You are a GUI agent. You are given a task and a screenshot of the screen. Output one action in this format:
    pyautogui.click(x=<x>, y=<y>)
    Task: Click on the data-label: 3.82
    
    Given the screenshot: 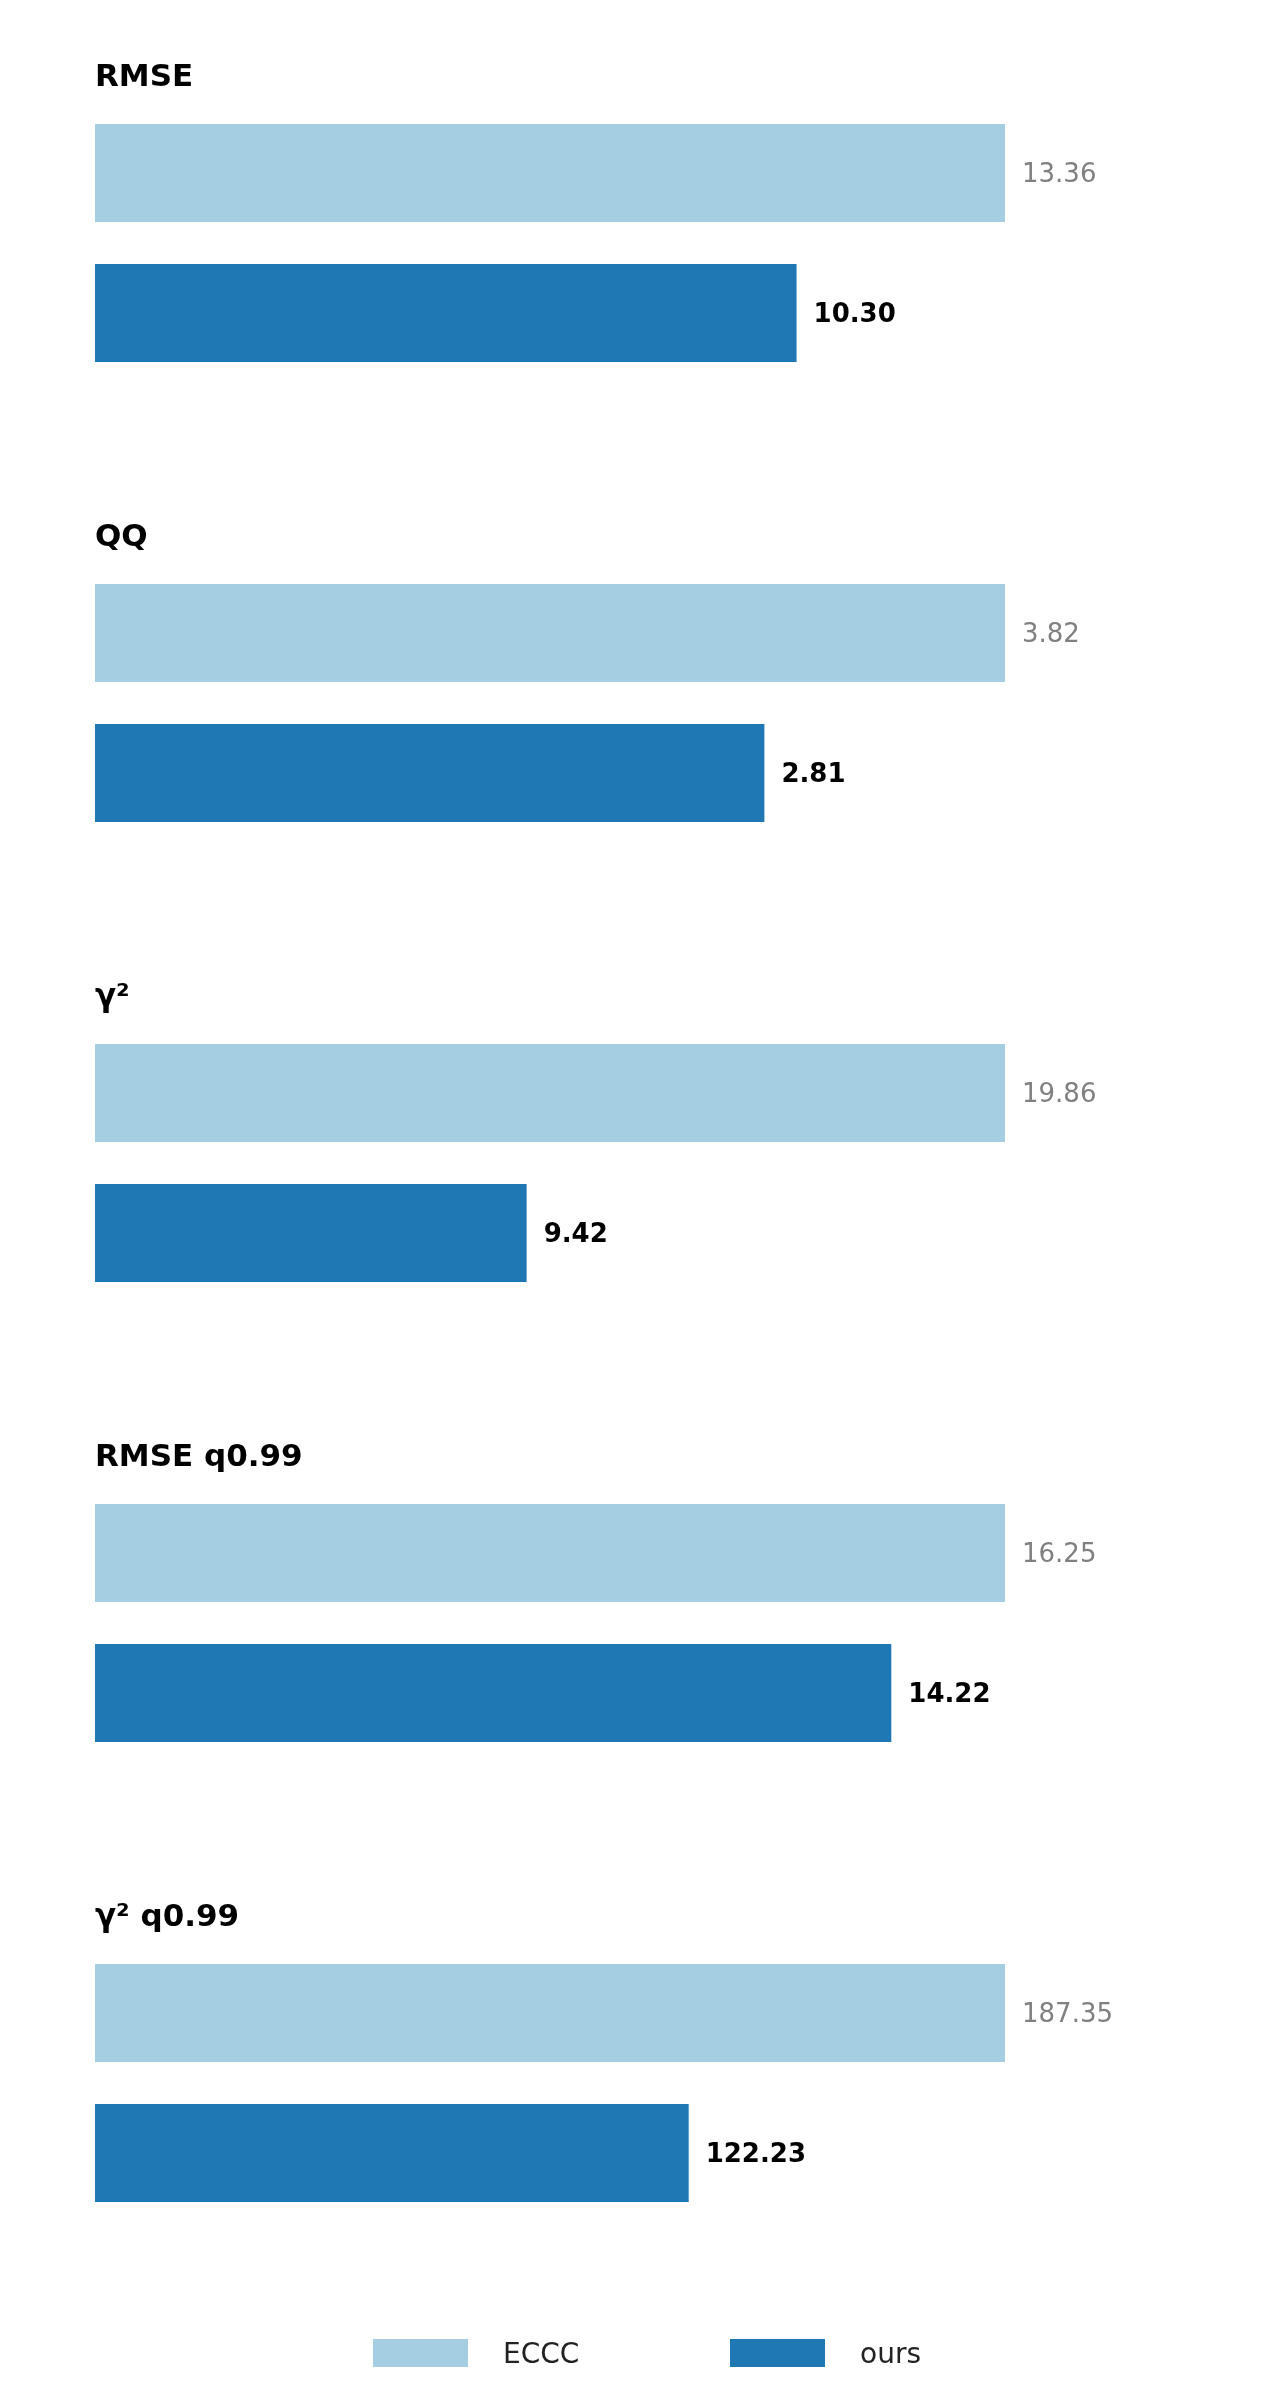 What is the action you would take?
    pyautogui.click(x=1051, y=633)
    